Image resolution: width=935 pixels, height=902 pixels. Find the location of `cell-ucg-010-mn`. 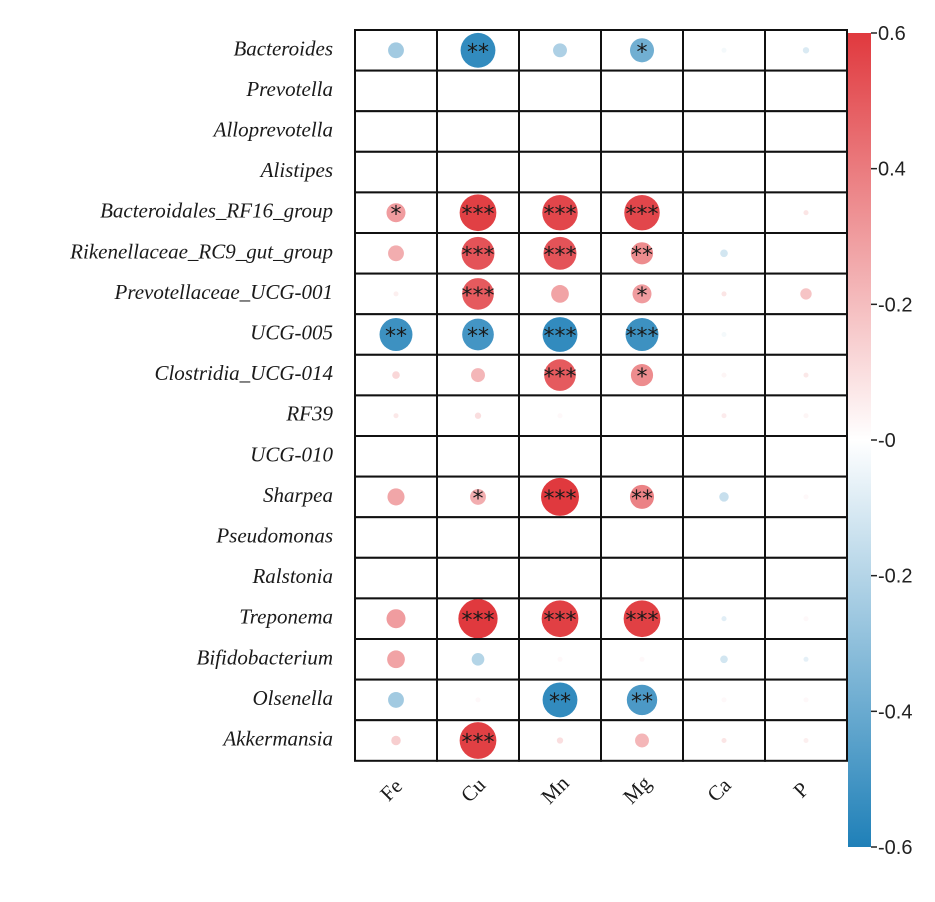

cell-ucg-010-mn is located at coordinates (560, 456).